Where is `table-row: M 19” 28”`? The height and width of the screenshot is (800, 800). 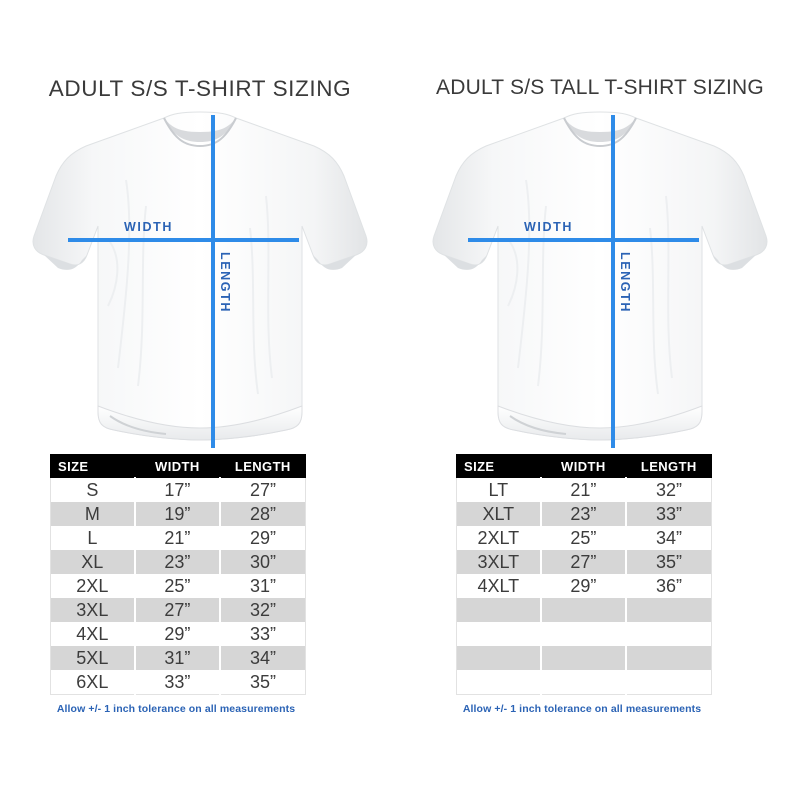 table-row: M 19” 28” is located at coordinates (178, 514).